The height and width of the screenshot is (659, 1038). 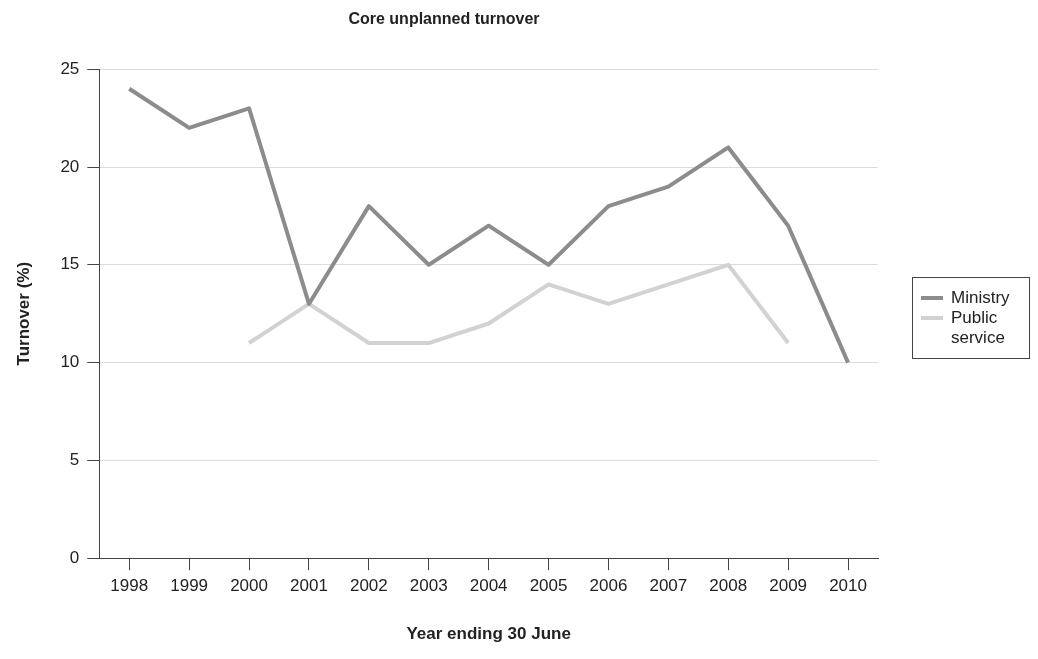 I want to click on y-tick-label: 15, so click(x=70, y=264).